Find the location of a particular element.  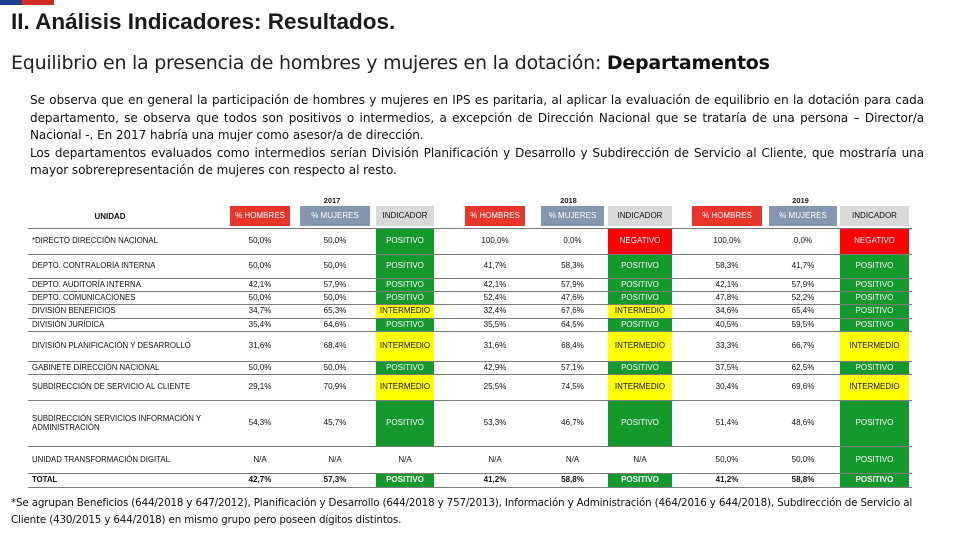

percent-women-cell: 48,6% is located at coordinates (803, 423).